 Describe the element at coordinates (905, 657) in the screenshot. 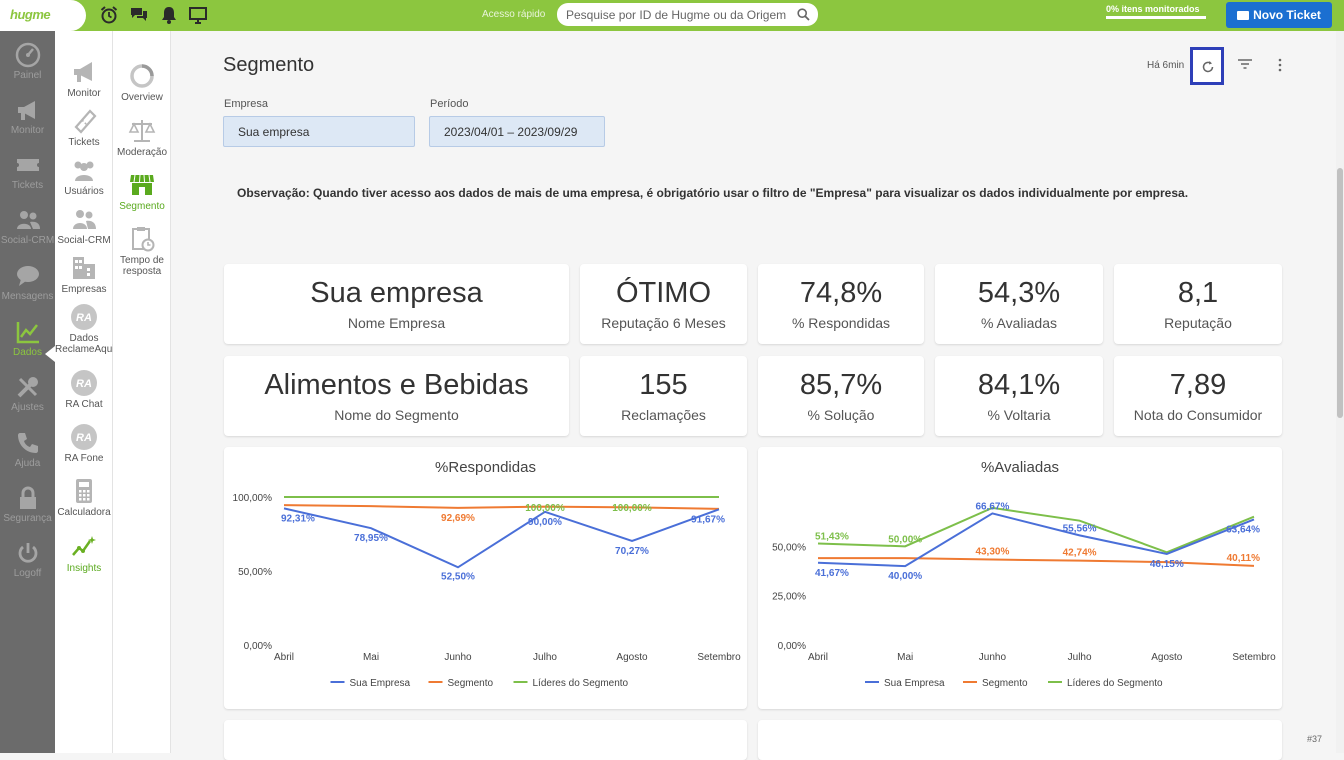

I see `x-tick-label: Mai` at that location.